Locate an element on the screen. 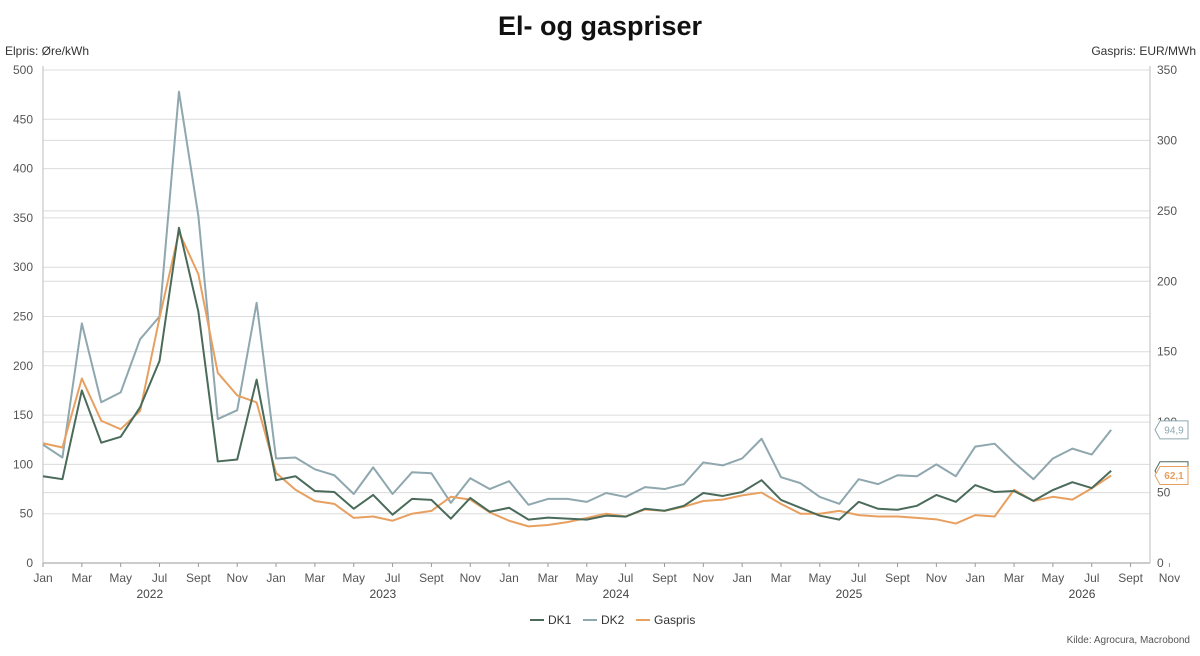  right-tick-label: 200 is located at coordinates (1167, 281).